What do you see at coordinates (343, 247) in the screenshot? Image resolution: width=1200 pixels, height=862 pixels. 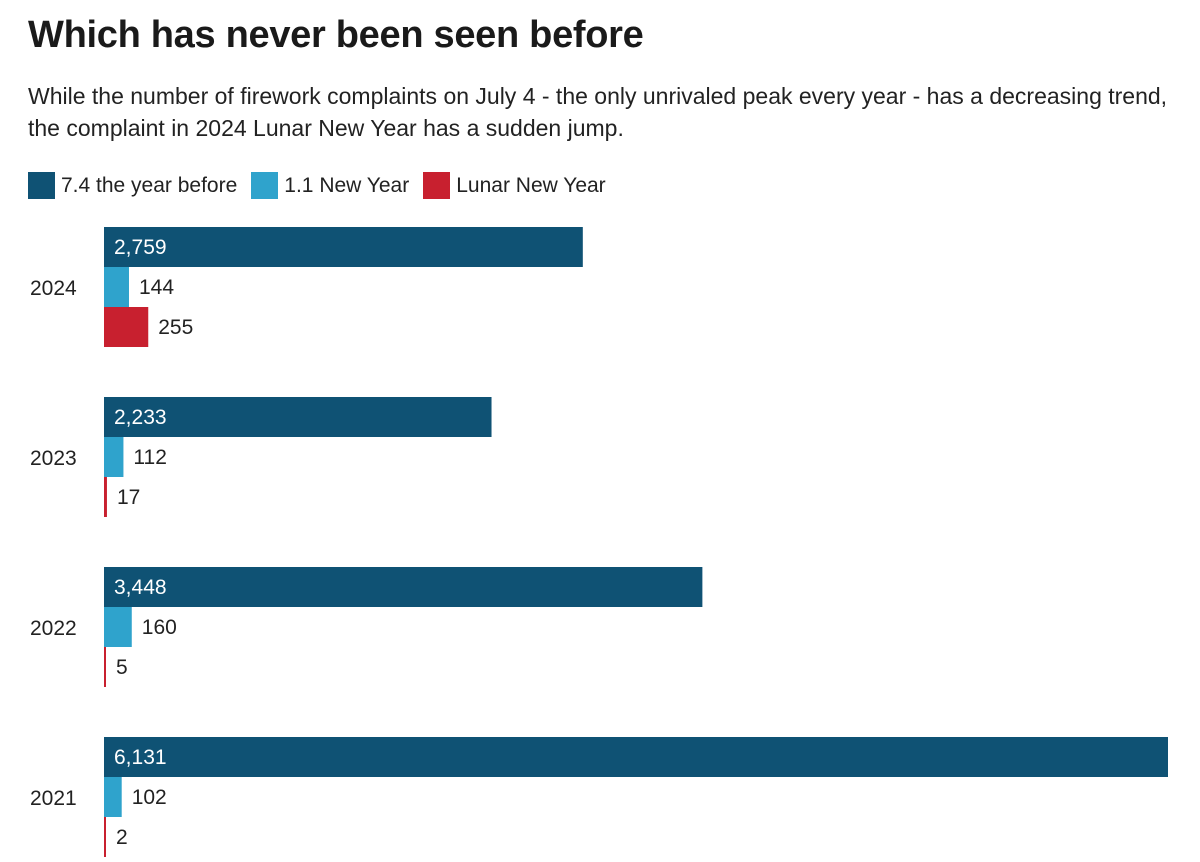 I see `bar-july4-2024` at bounding box center [343, 247].